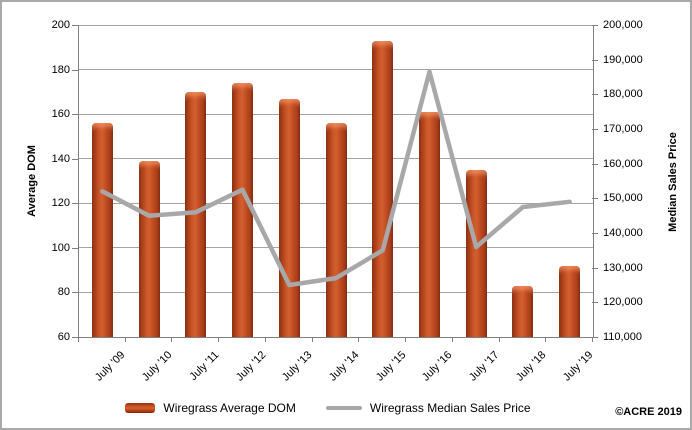 This screenshot has height=430, width=692. Describe the element at coordinates (63, 337) in the screenshot. I see `left-axis-tick-label: 60` at that location.